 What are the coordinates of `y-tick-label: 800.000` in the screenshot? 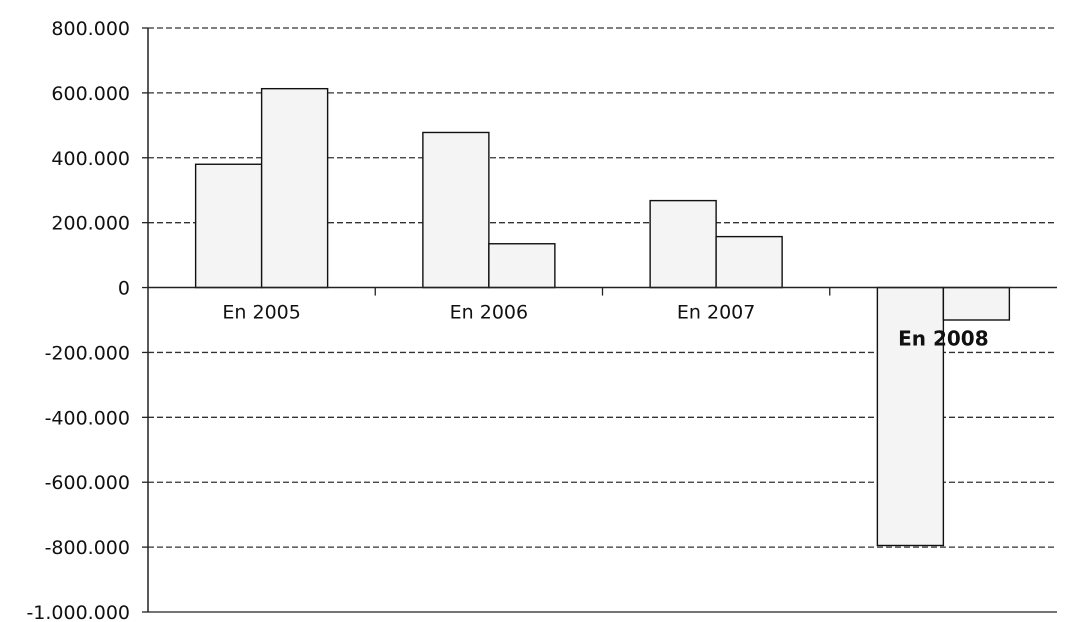 It's located at (90, 29).